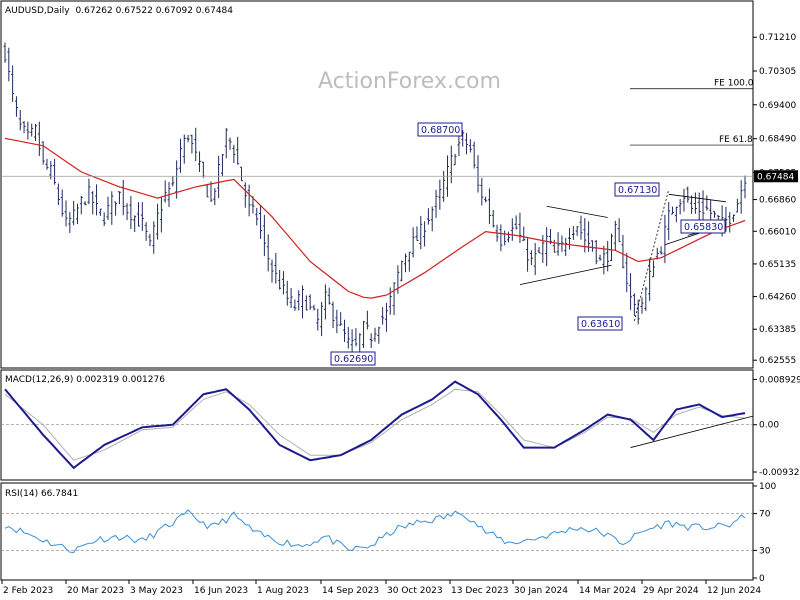  I want to click on macd-trendline, so click(692, 431).